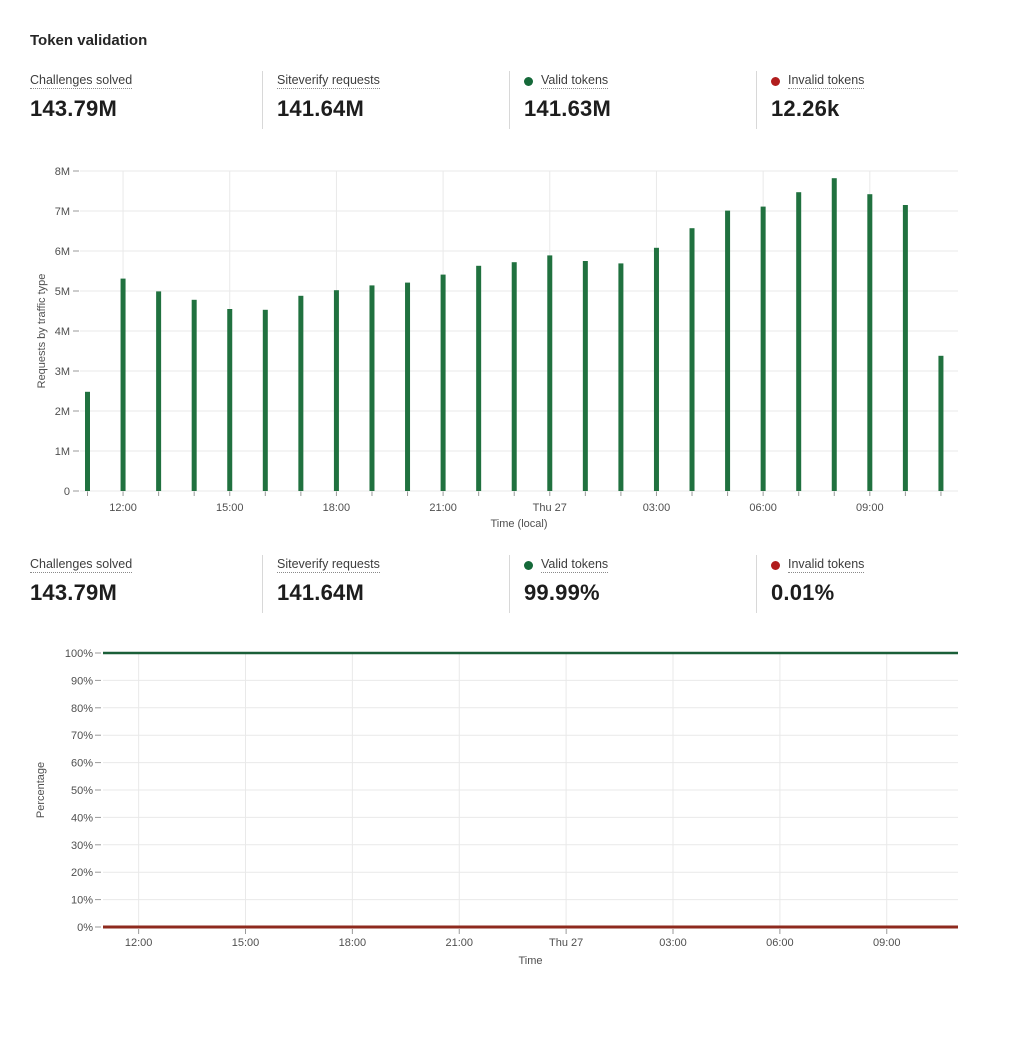 This screenshot has width=1019, height=1058. What do you see at coordinates (62, 212) in the screenshot?
I see `y-tick-label: 7M` at bounding box center [62, 212].